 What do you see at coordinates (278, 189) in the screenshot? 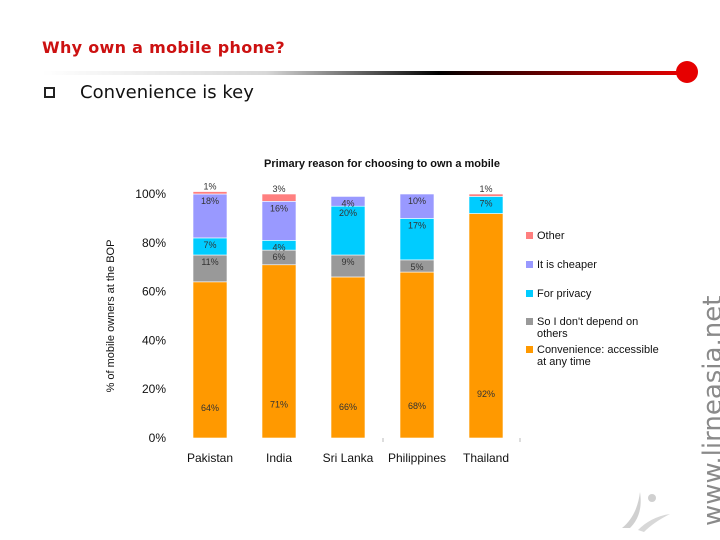
I see `data-label: 3%` at bounding box center [278, 189].